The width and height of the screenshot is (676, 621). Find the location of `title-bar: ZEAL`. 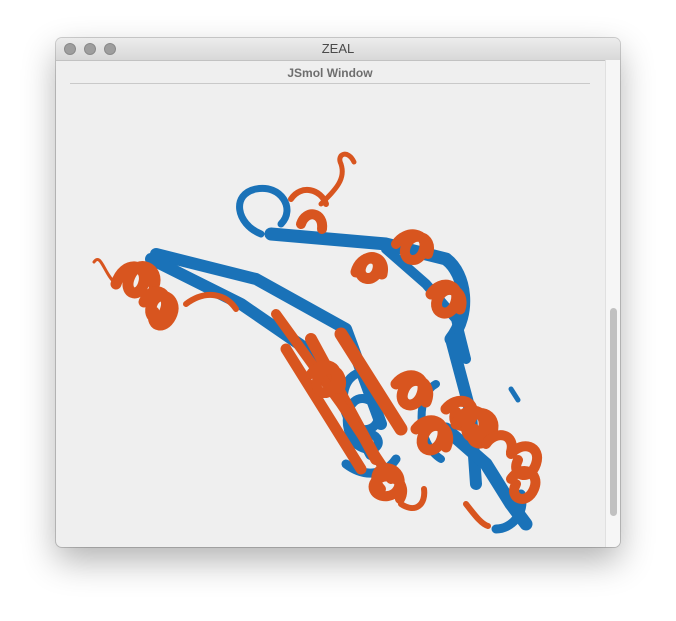

title-bar: ZEAL is located at coordinates (338, 49).